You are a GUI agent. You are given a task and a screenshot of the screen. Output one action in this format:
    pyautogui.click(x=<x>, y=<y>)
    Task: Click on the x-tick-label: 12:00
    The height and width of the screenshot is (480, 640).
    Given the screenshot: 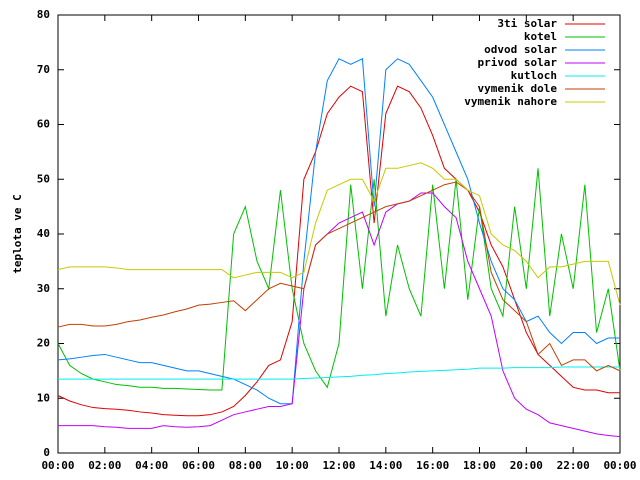 What is the action you would take?
    pyautogui.click(x=338, y=465)
    